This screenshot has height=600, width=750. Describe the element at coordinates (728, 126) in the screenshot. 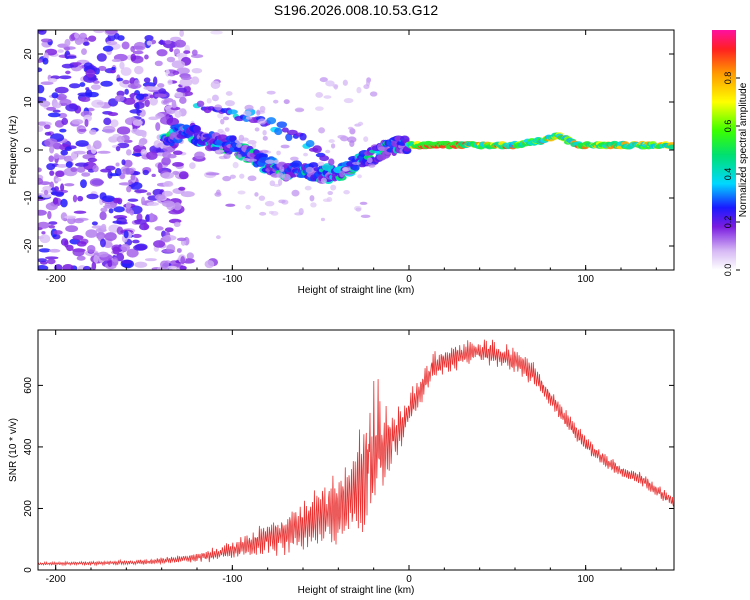

I see `colorbar-tick-label: 0.6` at that location.